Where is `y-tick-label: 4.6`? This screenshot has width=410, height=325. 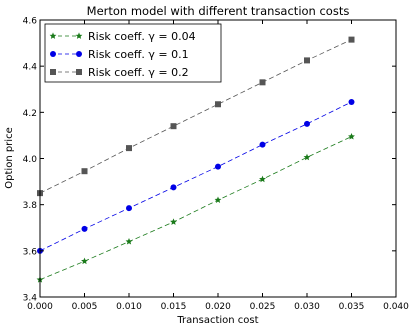
y-tick-label: 4.6 is located at coordinates (30, 22).